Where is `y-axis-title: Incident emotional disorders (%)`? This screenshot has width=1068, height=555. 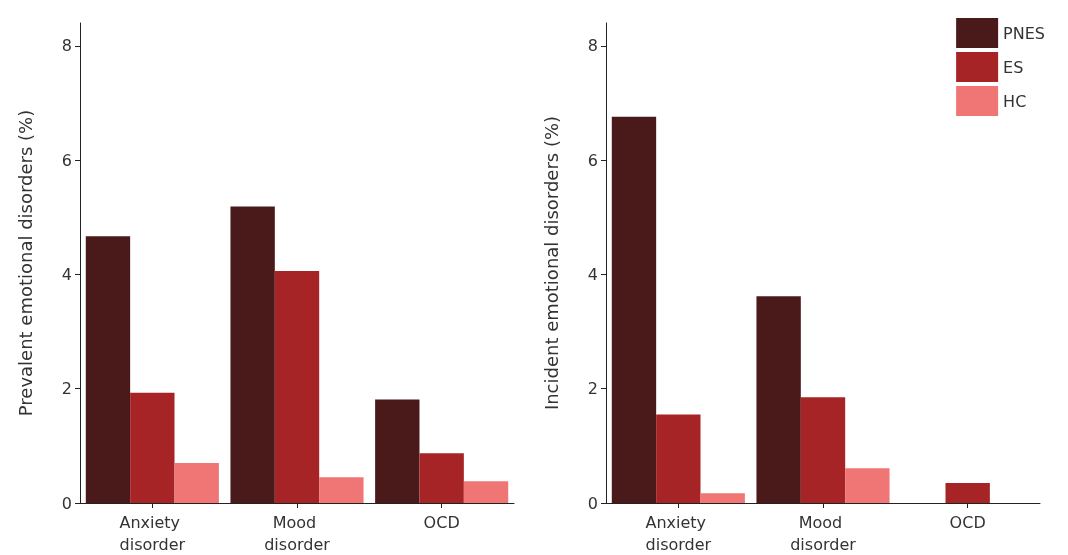
y-axis-title: Incident emotional disorders (%) is located at coordinates (551, 263).